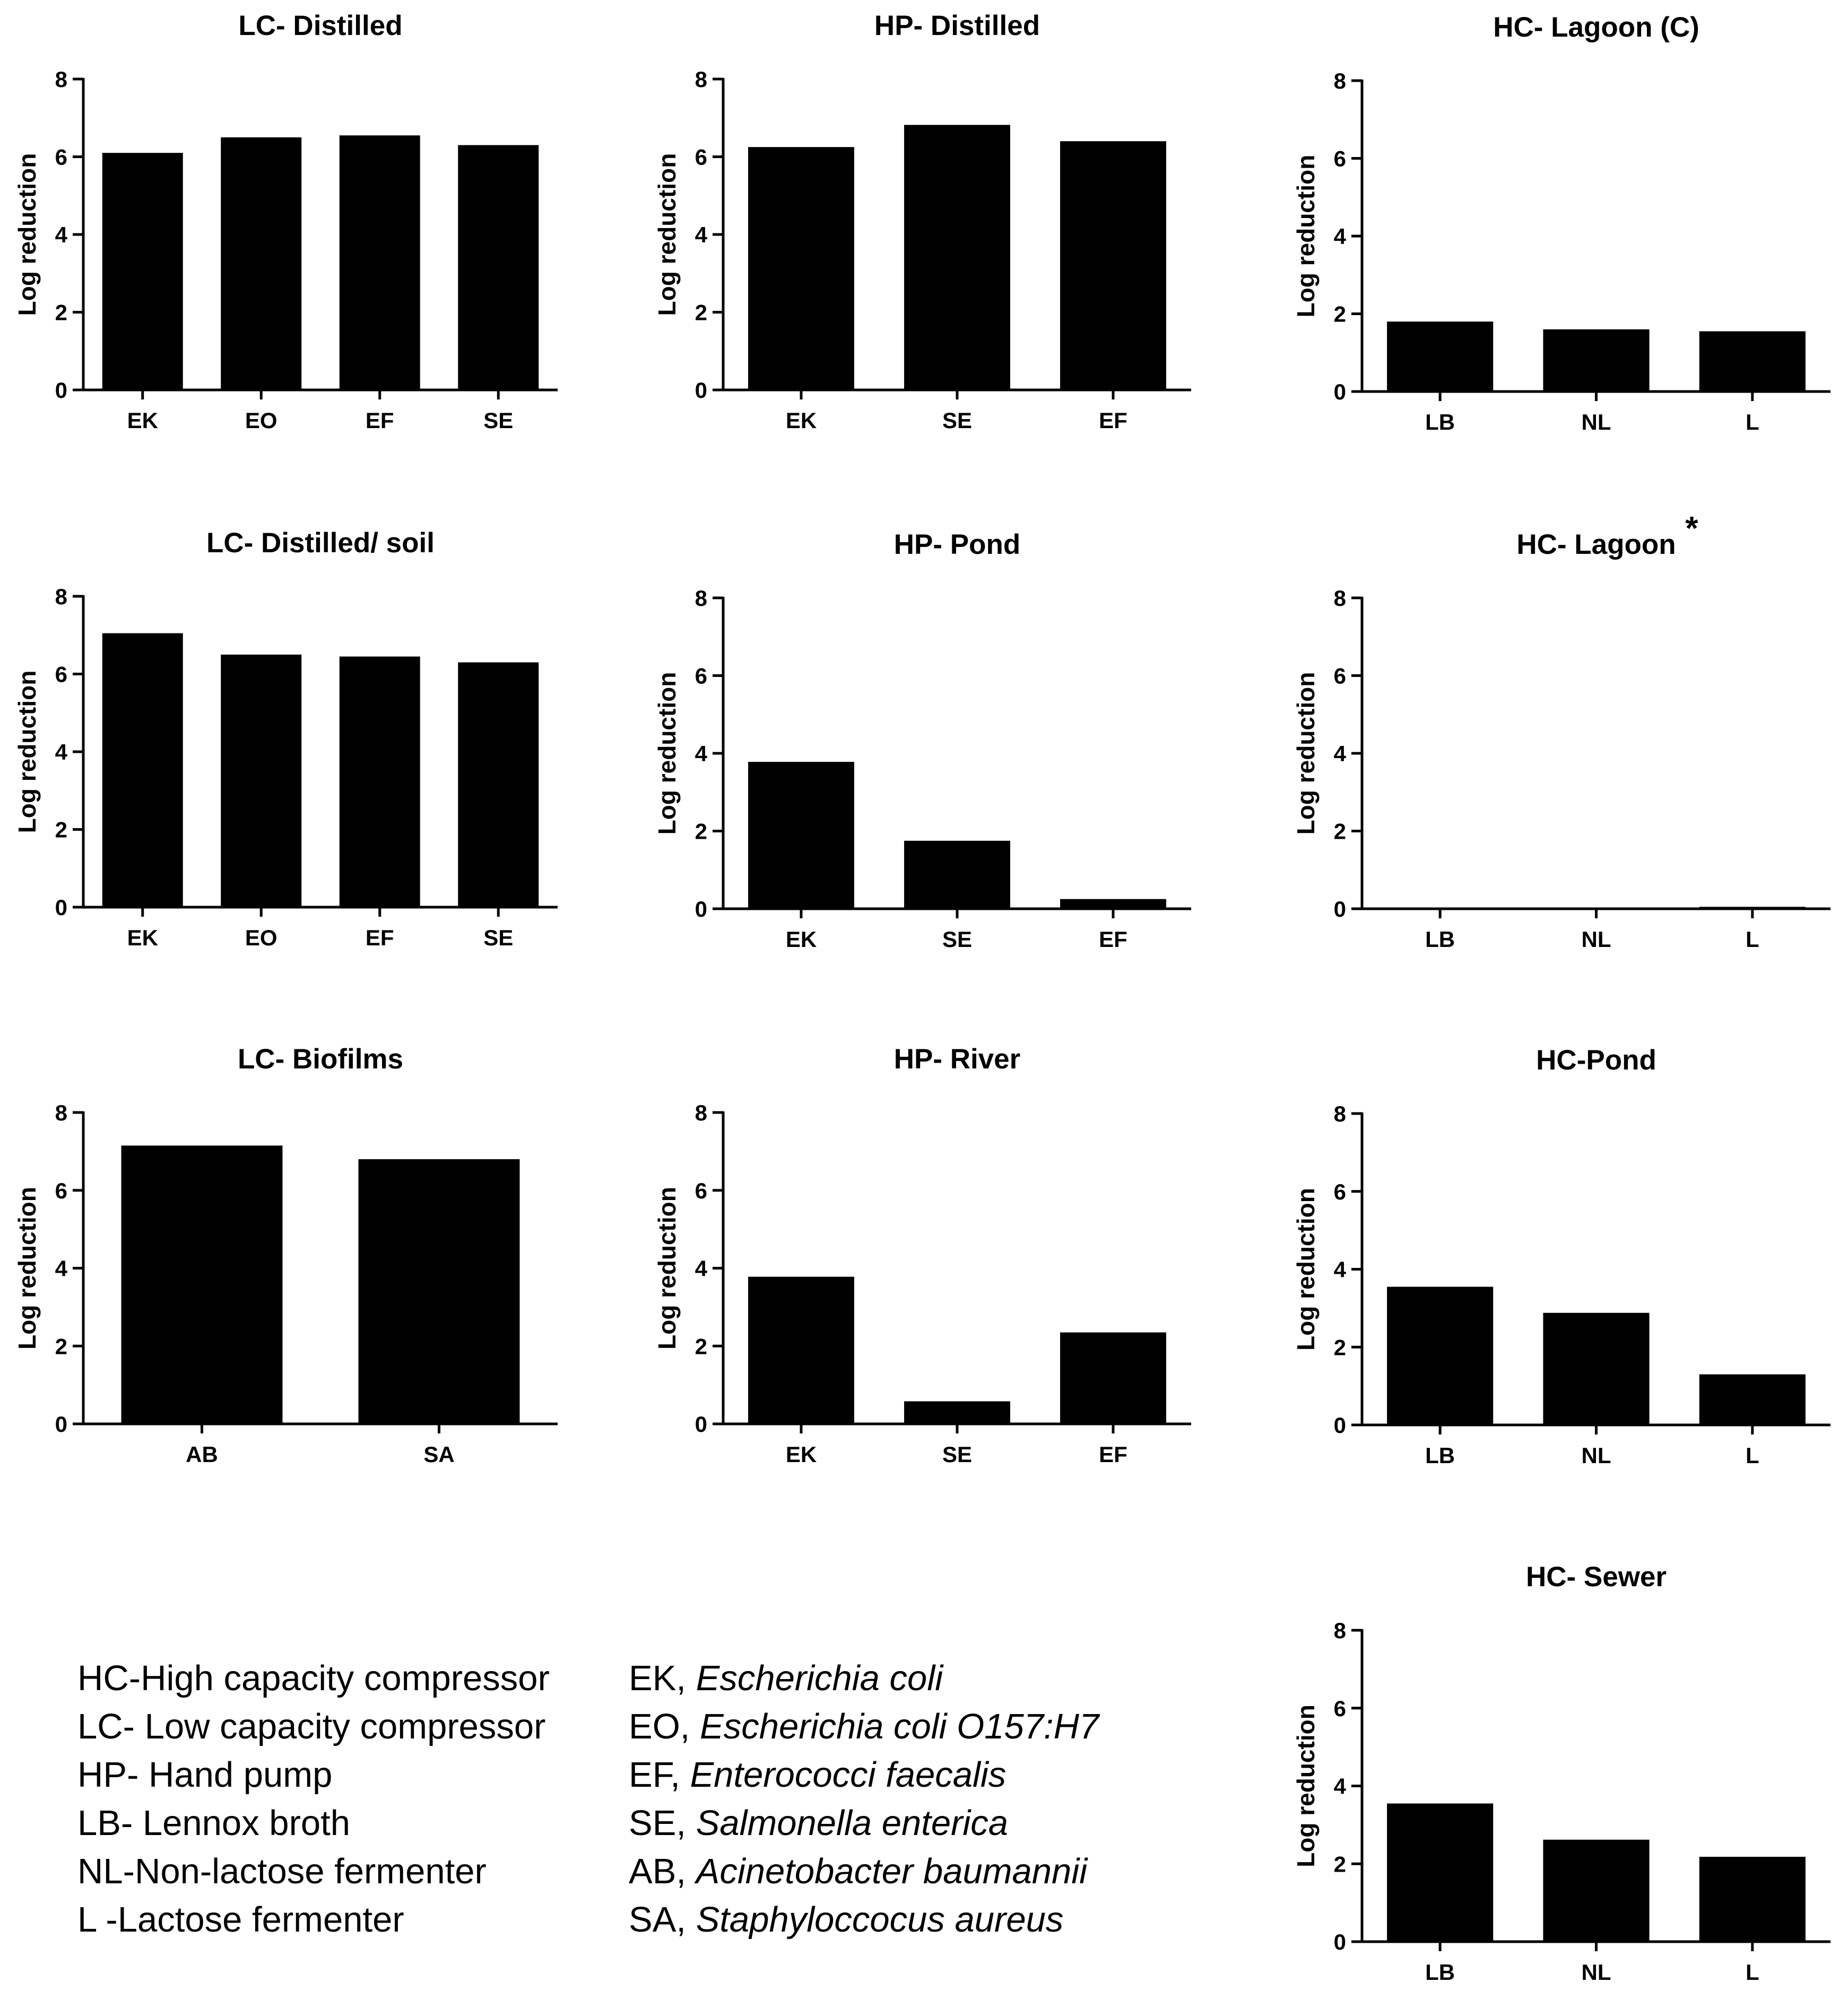 The width and height of the screenshot is (1848, 1991). Describe the element at coordinates (439, 1291) in the screenshot. I see `bar-sa` at that location.